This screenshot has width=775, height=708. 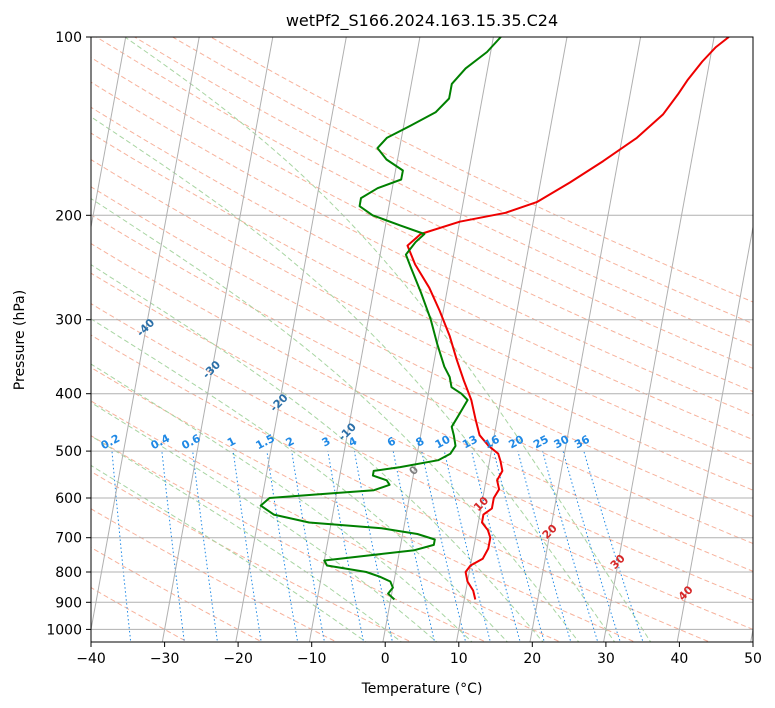 I want to click on mixing-ratio-label: 0.6, so click(x=191, y=442).